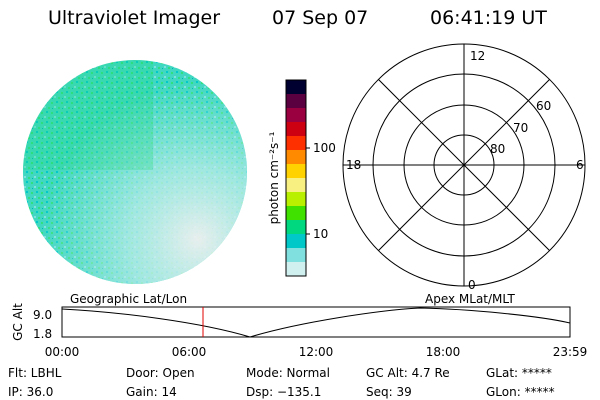 The image size is (600, 400). I want to click on apex-label: Apex MLat/MLT, so click(470, 299).